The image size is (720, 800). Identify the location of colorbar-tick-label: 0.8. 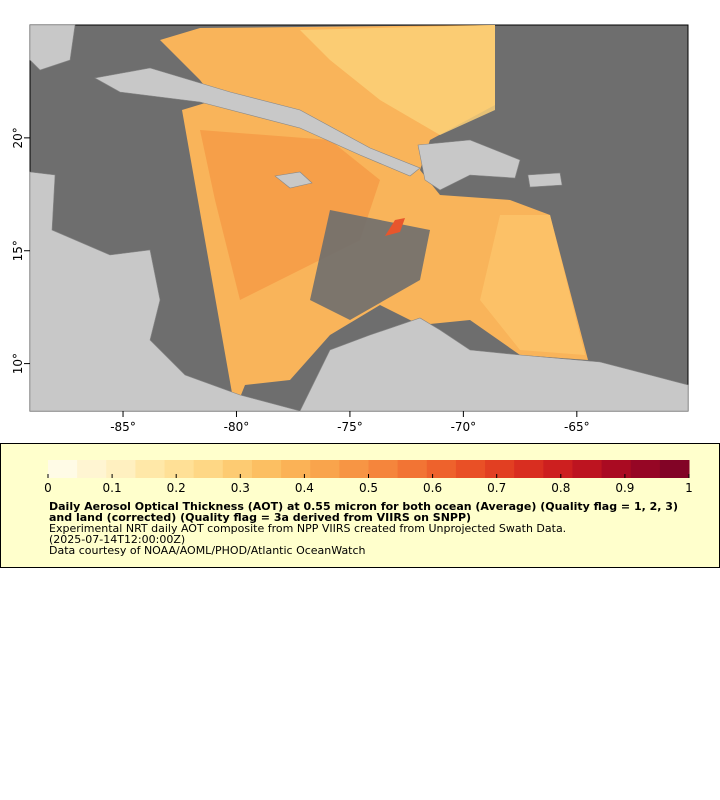
(560, 488).